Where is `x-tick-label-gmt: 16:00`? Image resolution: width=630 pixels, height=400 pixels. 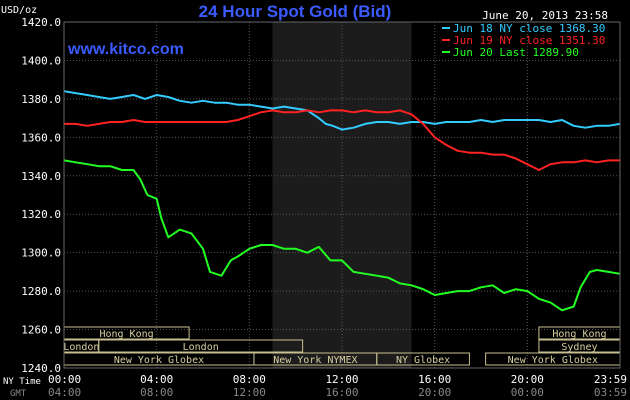
x-tick-label-gmt: 16:00 is located at coordinates (341, 392).